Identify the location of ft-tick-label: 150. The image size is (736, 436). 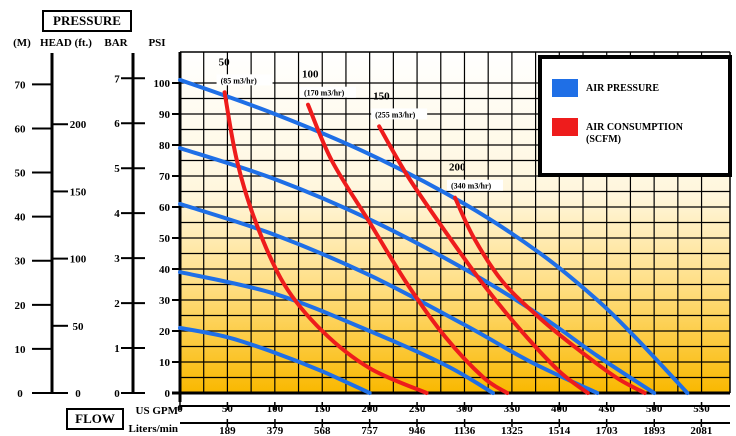
(78, 192).